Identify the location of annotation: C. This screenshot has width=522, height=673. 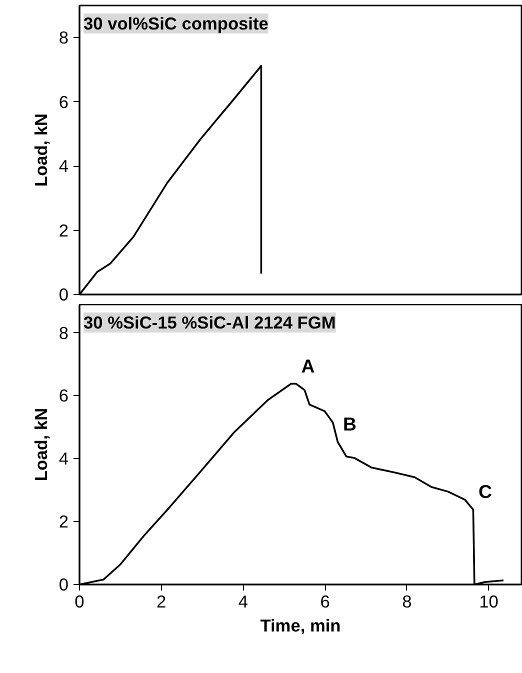
(485, 491).